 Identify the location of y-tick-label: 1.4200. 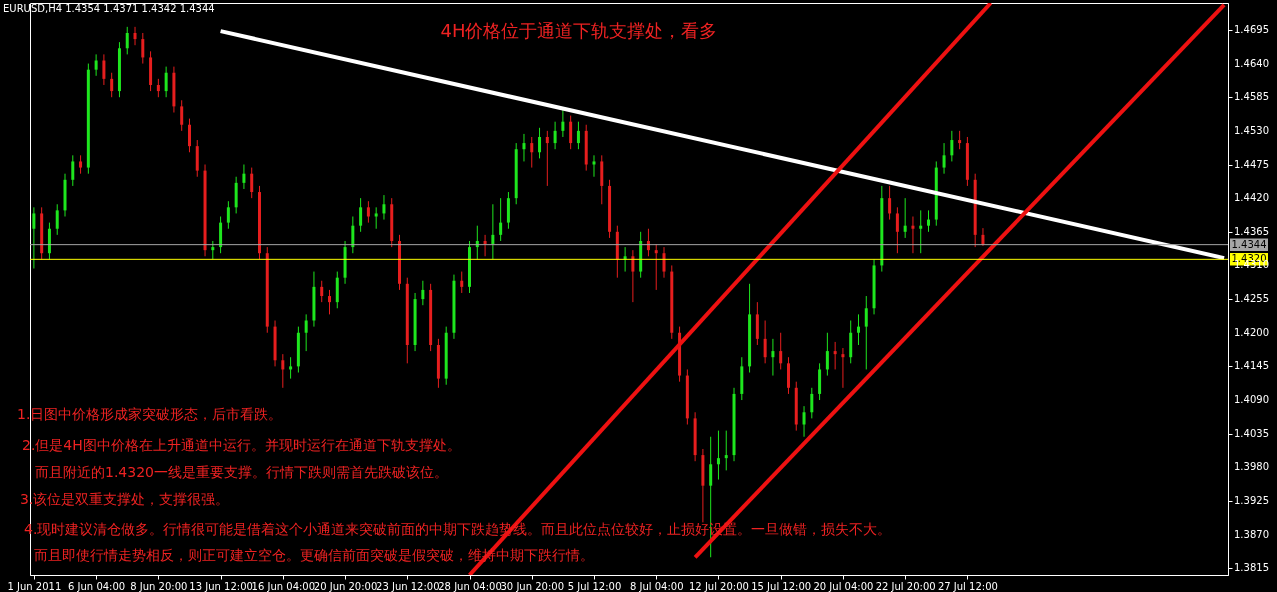
(1251, 332).